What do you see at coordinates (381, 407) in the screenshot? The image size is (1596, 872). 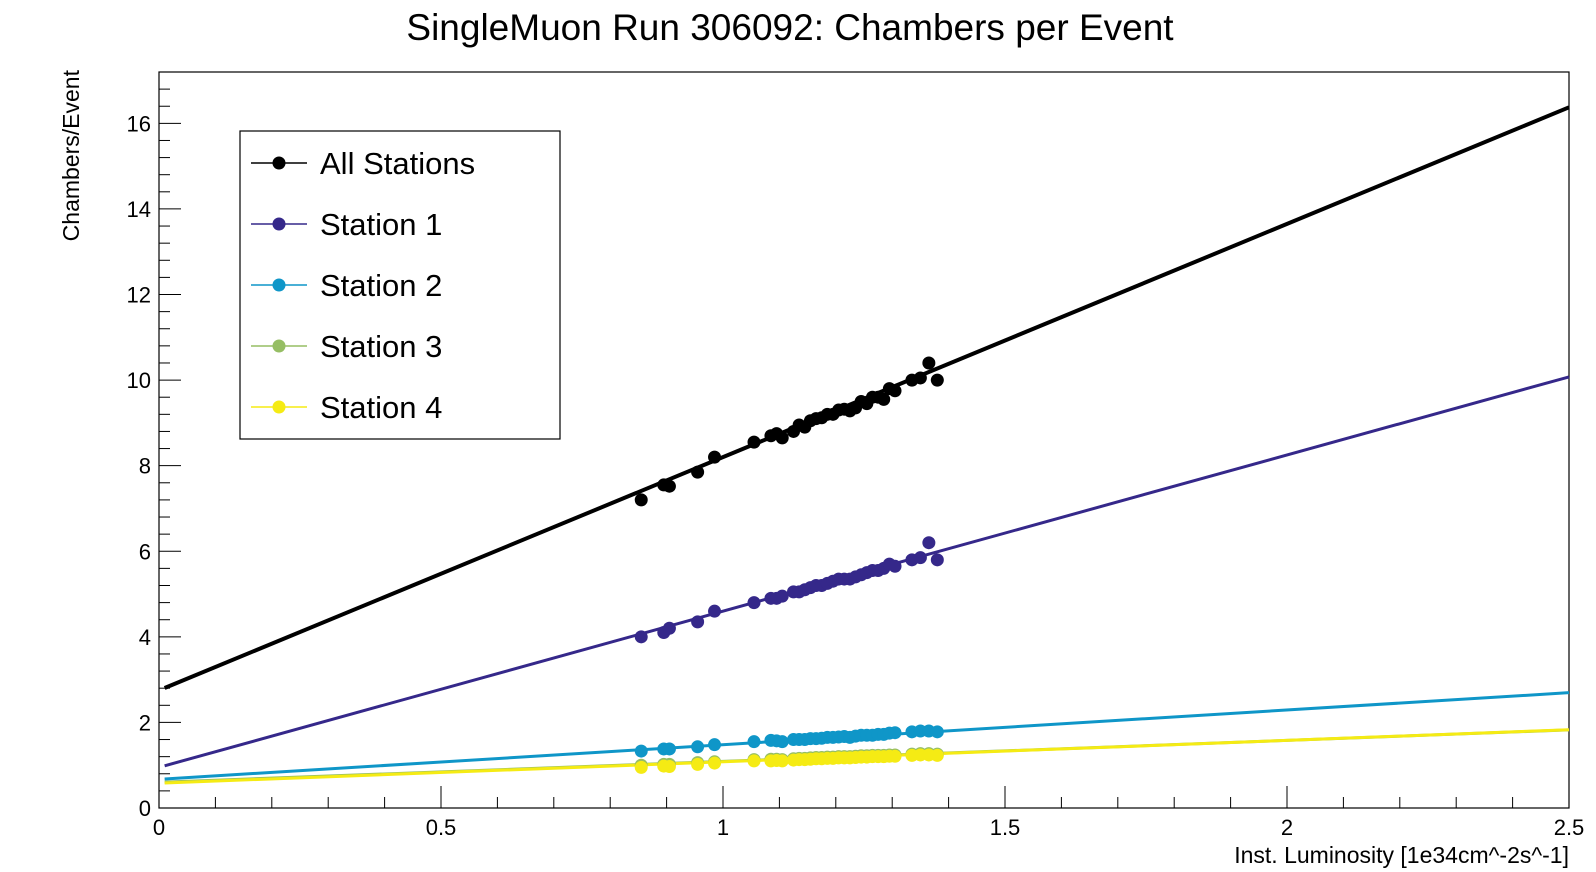 I see `legend-label: Station 4` at bounding box center [381, 407].